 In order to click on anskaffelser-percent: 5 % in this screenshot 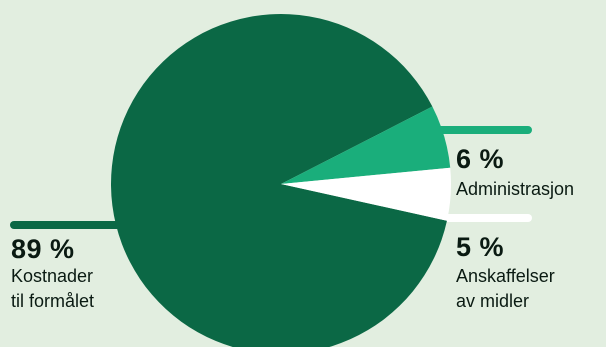, I will do `click(480, 247)`.